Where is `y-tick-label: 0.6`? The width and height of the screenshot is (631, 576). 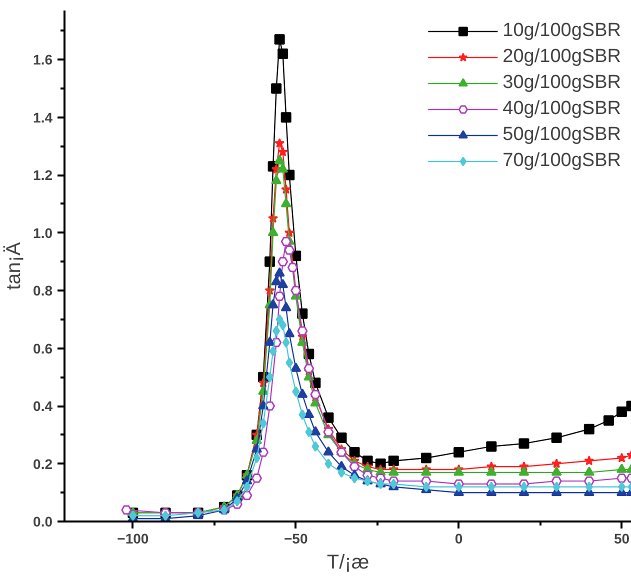 y-tick-label: 0.6 is located at coordinates (43, 348).